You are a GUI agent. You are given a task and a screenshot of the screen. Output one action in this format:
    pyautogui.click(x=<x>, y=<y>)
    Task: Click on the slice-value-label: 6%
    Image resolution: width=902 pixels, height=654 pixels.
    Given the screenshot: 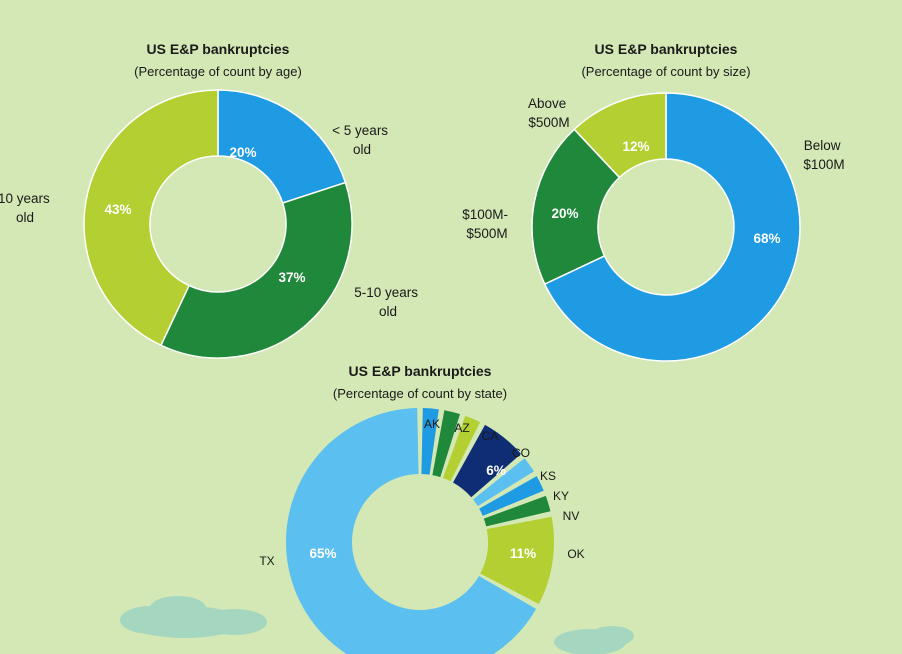 What is the action you would take?
    pyautogui.click(x=496, y=470)
    